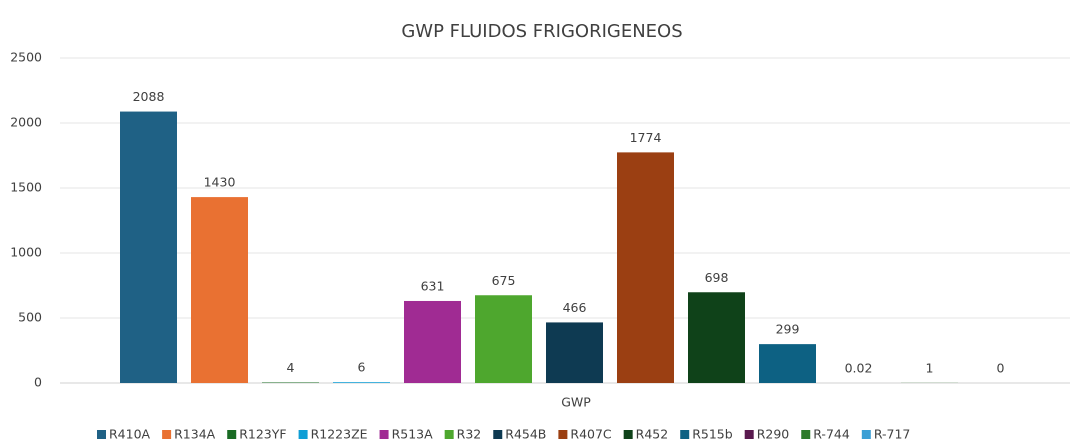 The image size is (1084, 443). I want to click on data-label: 6, so click(362, 367).